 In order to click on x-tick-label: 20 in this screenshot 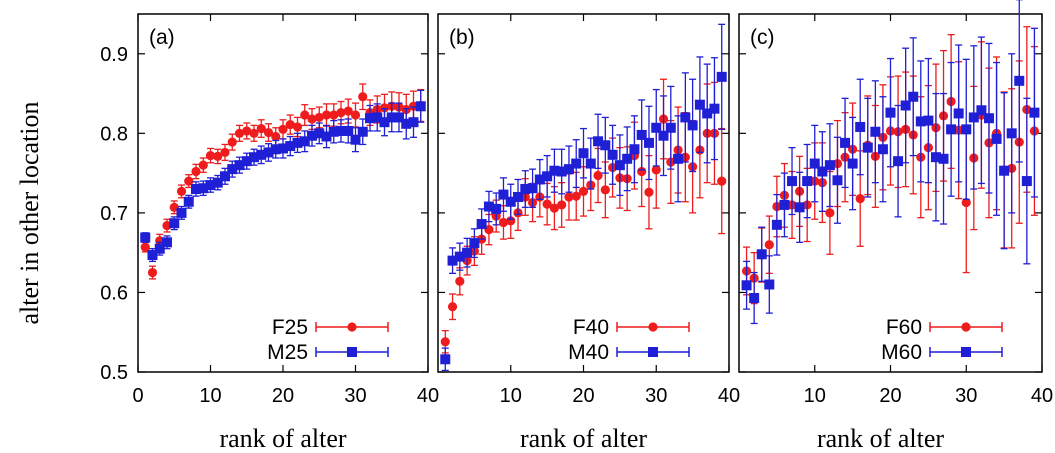, I will do `click(583, 396)`.